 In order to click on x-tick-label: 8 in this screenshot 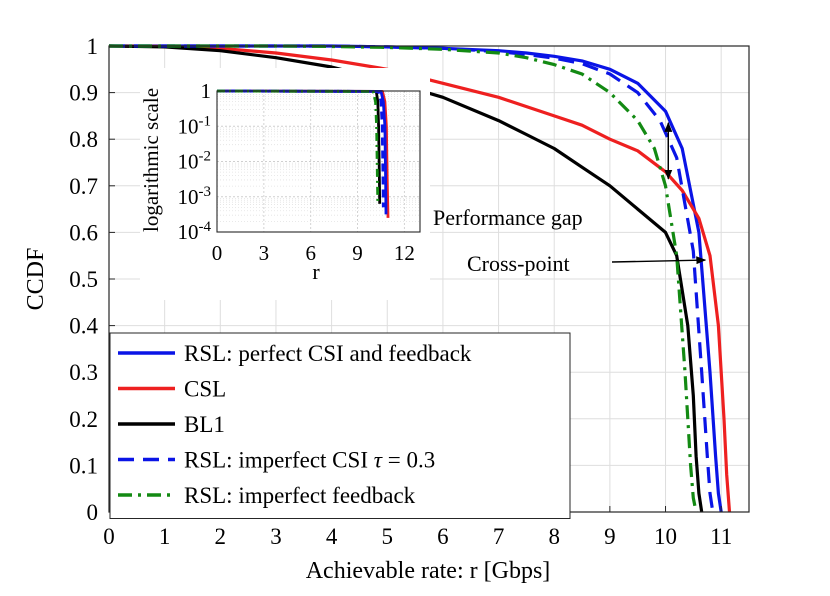, I will do `click(554, 536)`.